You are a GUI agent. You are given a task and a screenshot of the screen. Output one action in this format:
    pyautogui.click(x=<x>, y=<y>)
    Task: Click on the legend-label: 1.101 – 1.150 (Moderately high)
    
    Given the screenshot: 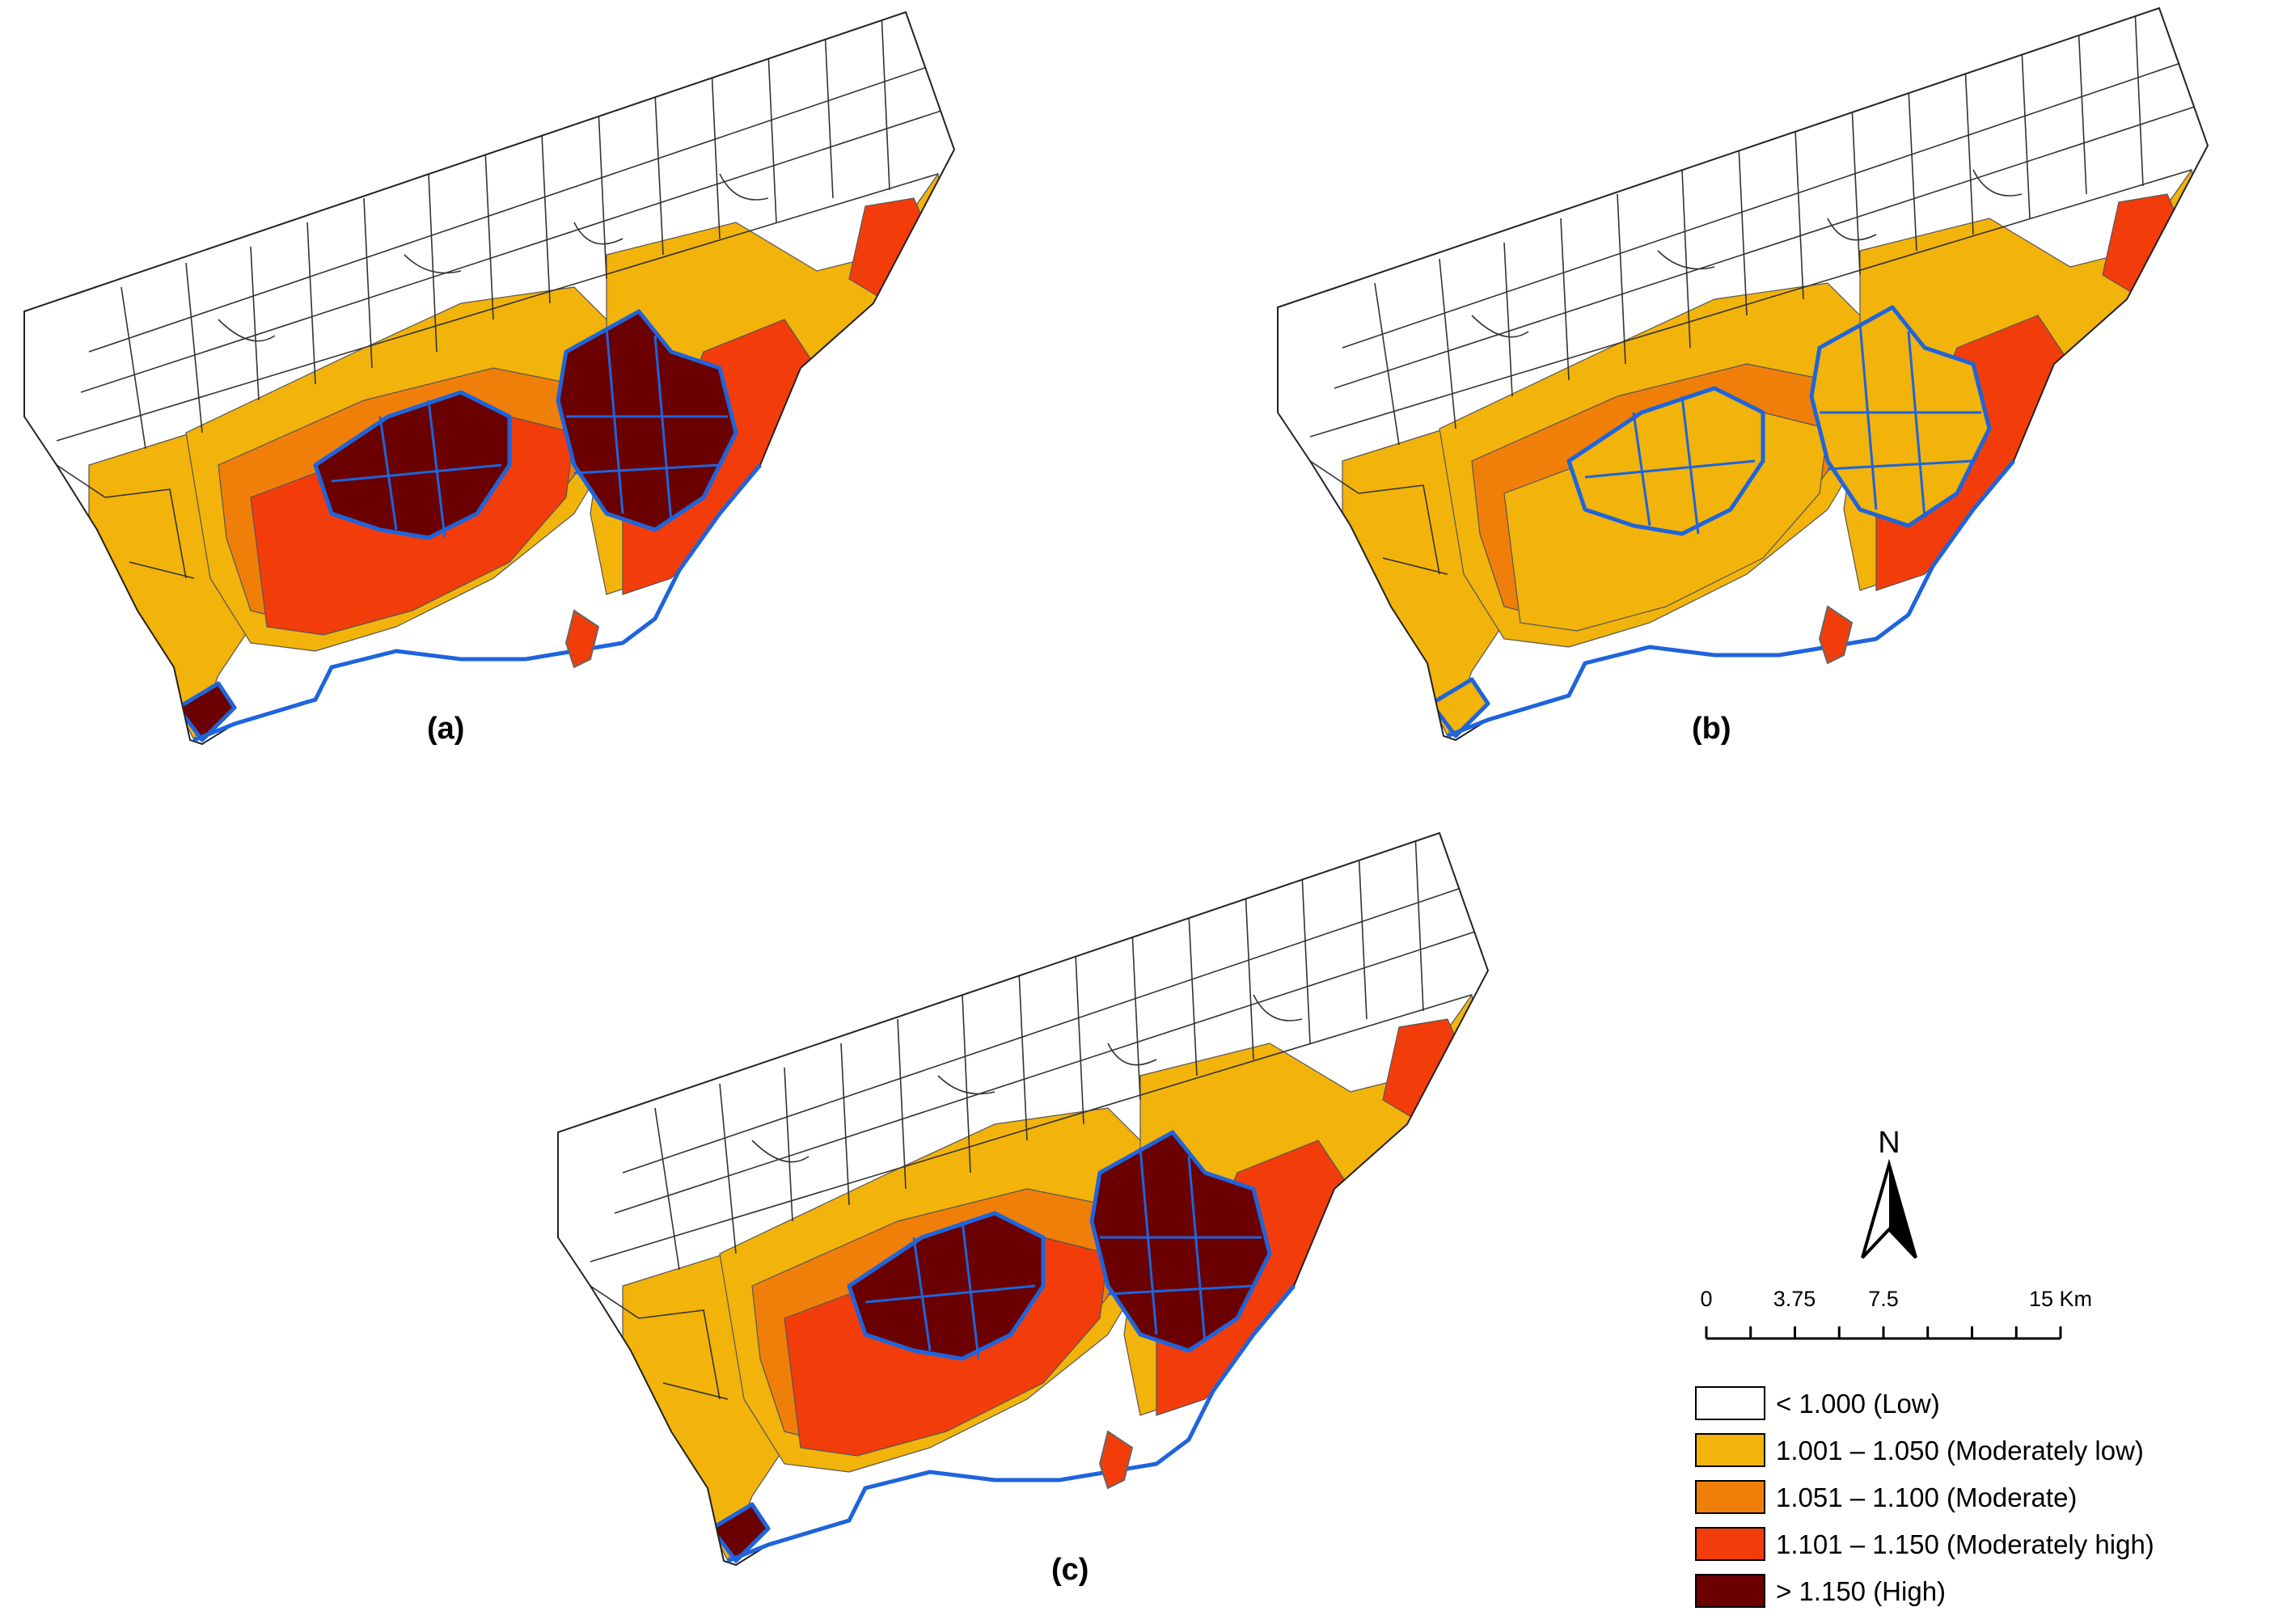 What is the action you would take?
    pyautogui.click(x=1965, y=1544)
    